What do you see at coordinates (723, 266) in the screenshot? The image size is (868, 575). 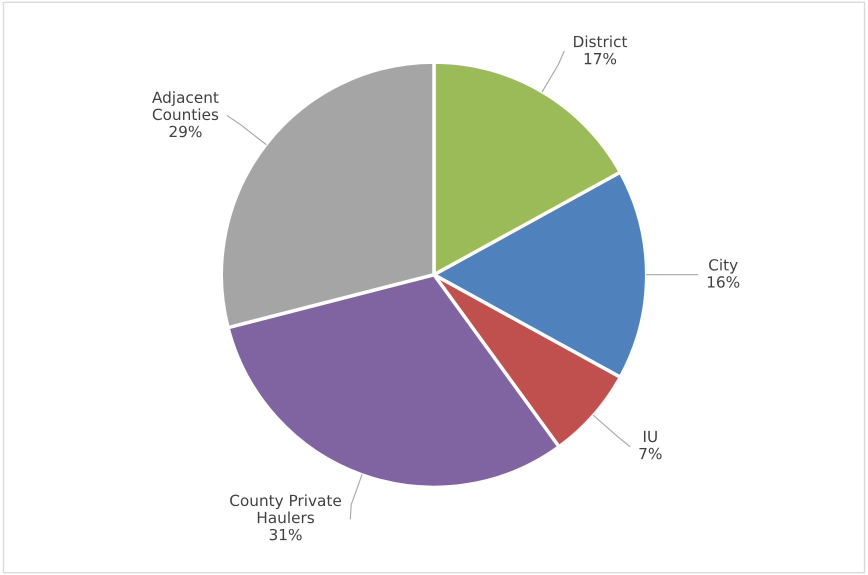 I see `slice-label: City` at bounding box center [723, 266].